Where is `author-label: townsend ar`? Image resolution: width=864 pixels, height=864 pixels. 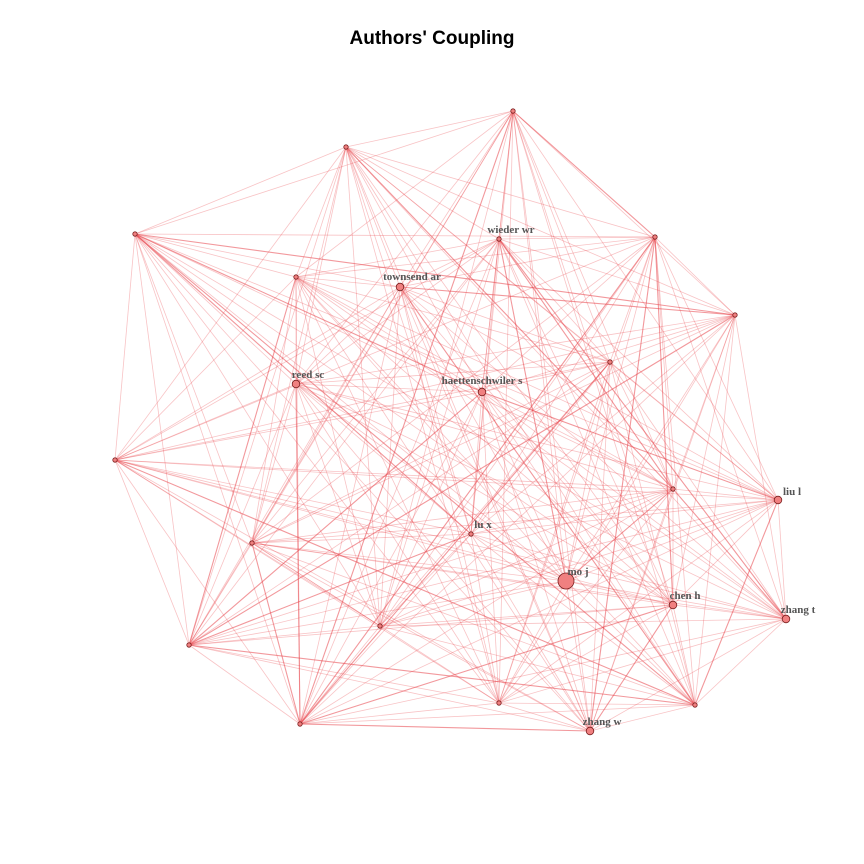 author-label: townsend ar is located at coordinates (412, 277).